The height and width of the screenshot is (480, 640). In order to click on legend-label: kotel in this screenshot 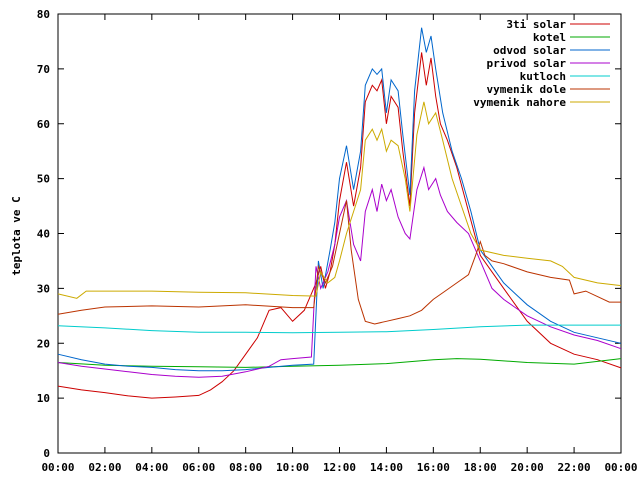, I will do `click(549, 37)`.